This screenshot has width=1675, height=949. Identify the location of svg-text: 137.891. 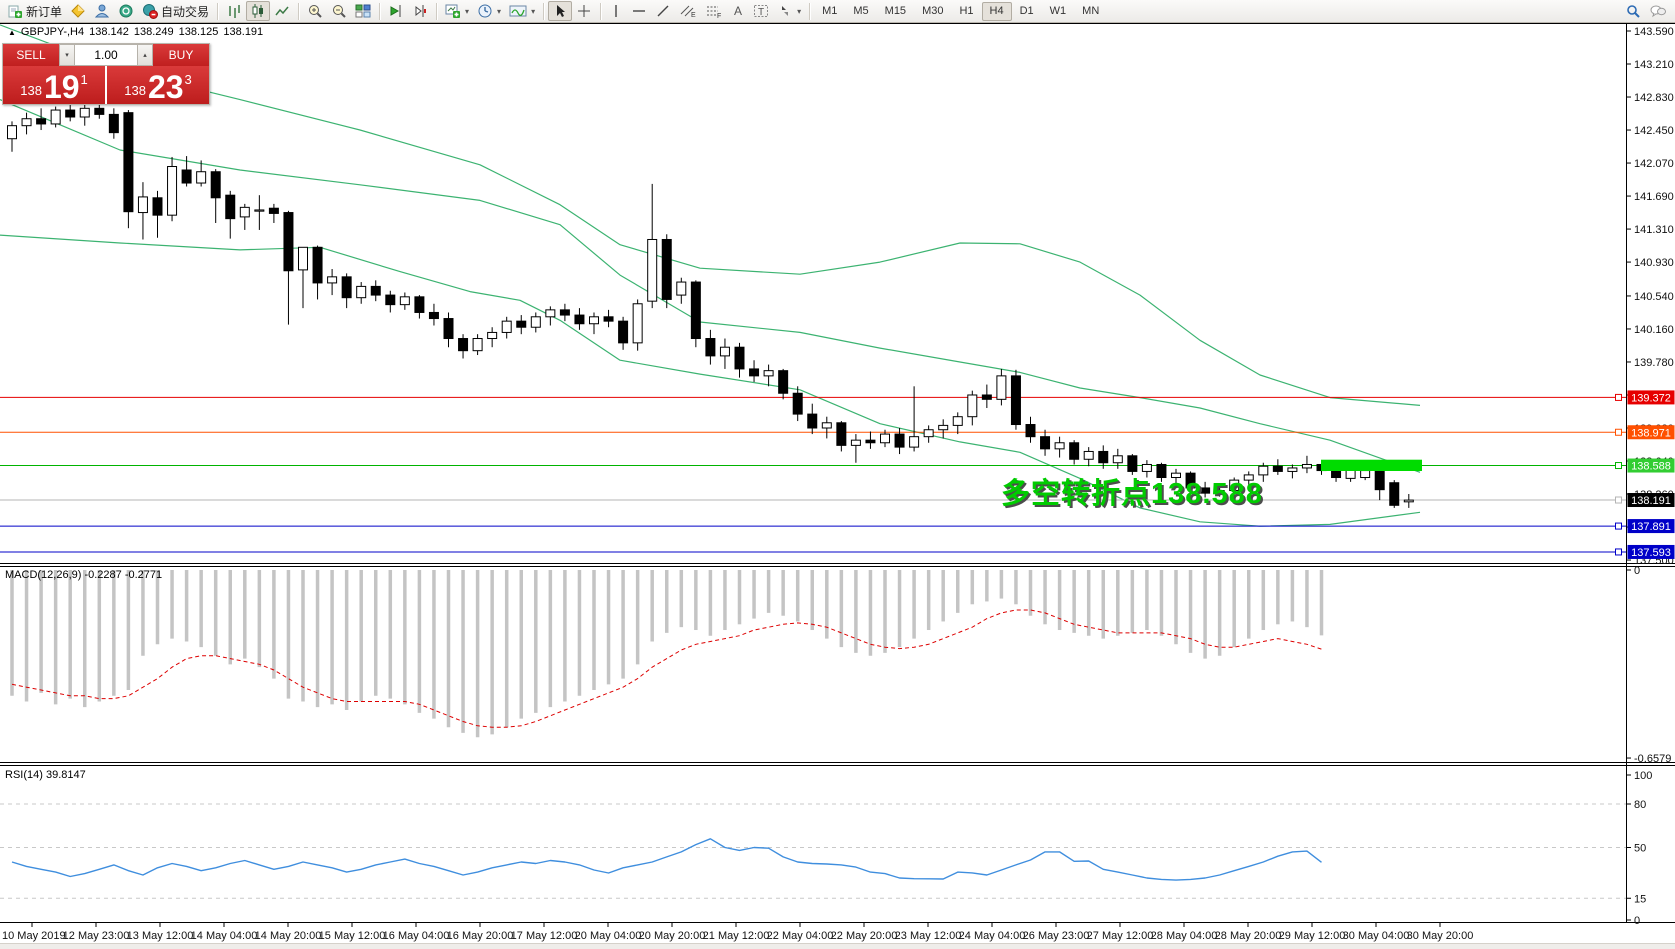
(1651, 527).